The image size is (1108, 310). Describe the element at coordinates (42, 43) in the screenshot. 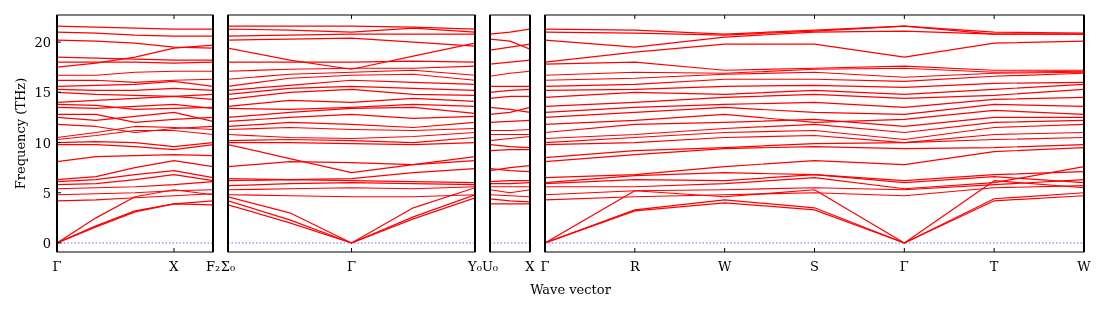

I see `y-tick-label: 20` at that location.